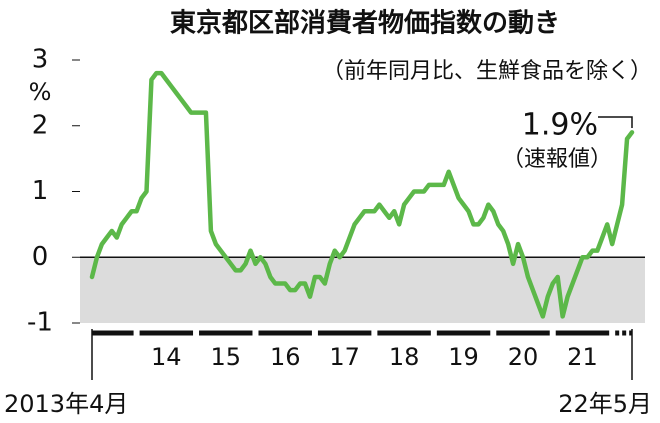 This screenshot has height=423, width=660. I want to click on x-tick-label: 14, so click(166, 357).